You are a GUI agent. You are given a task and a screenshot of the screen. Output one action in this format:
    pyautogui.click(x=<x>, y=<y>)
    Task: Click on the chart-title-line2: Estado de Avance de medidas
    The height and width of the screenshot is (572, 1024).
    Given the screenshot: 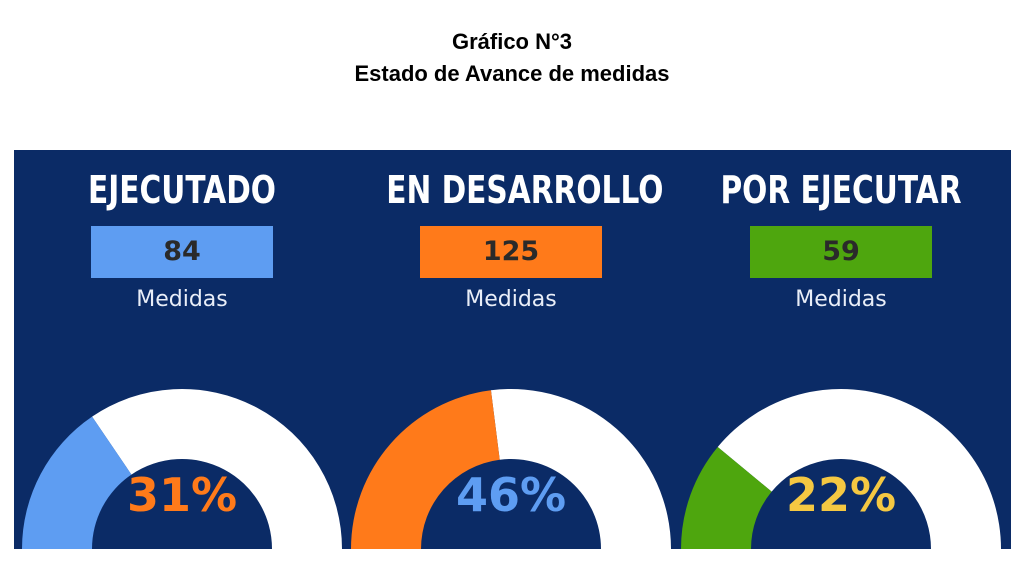 What is the action you would take?
    pyautogui.click(x=512, y=73)
    